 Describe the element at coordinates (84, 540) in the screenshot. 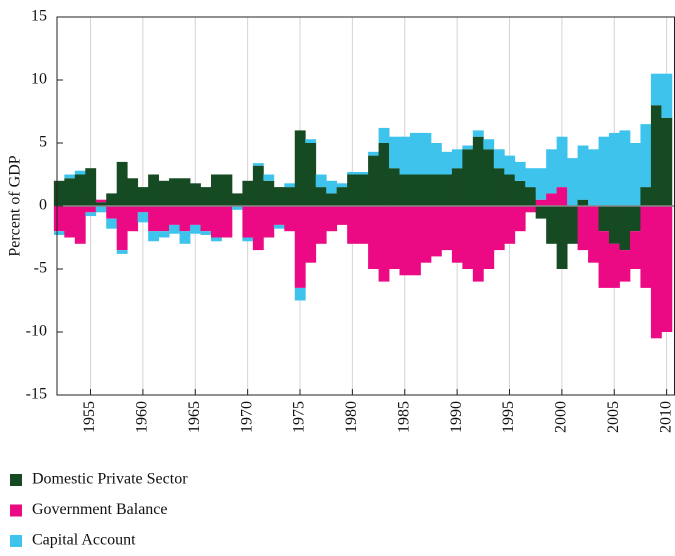

I see `legend-label: Capital Account` at that location.